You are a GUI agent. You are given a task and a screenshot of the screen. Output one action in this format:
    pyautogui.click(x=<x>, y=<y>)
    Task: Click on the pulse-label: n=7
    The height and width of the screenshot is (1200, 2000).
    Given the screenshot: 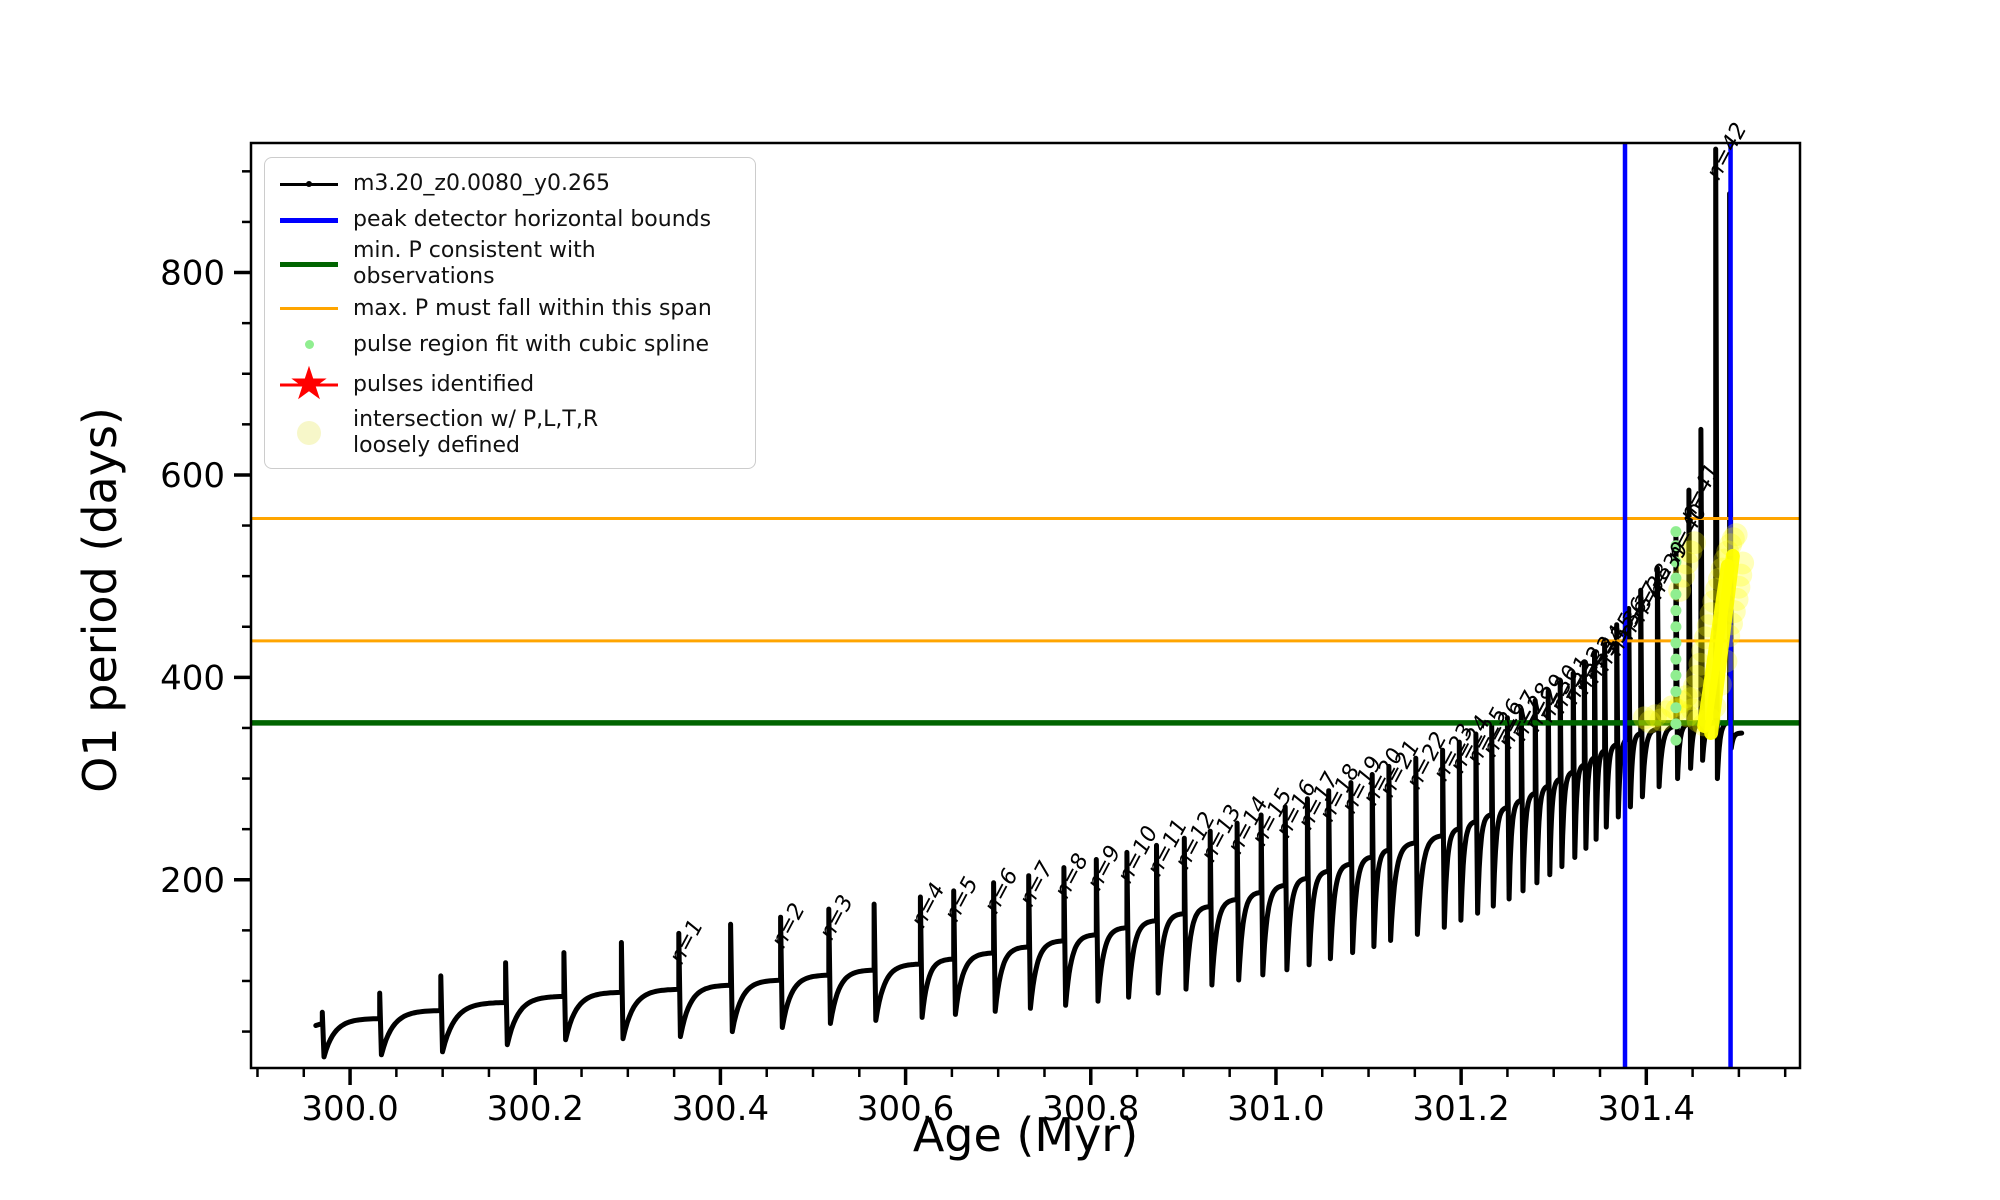 What is the action you would take?
    pyautogui.click(x=1037, y=884)
    